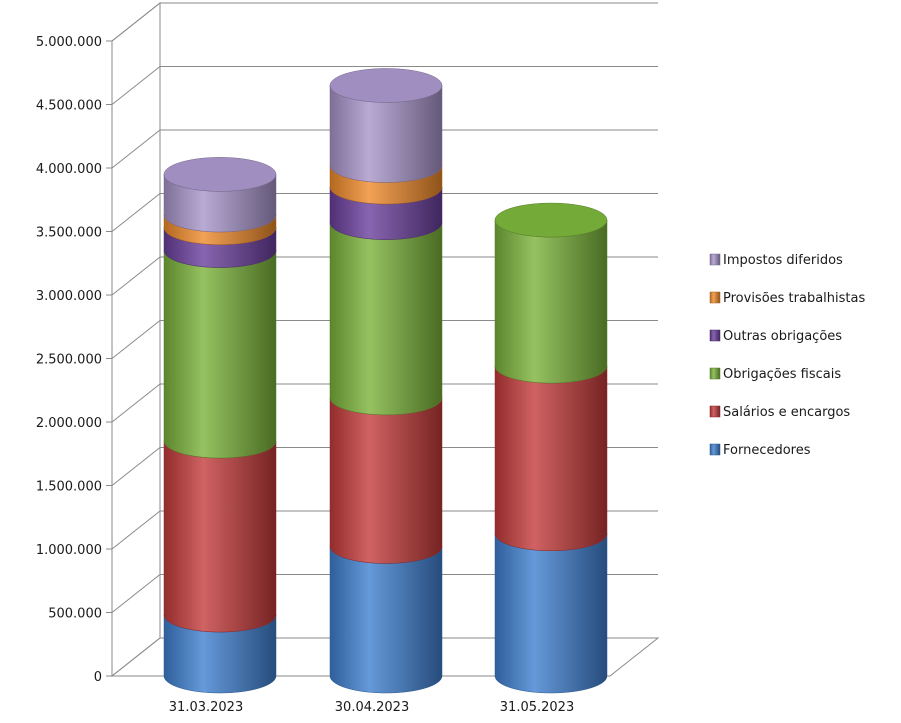 The width and height of the screenshot is (901, 723). Describe the element at coordinates (69, 106) in the screenshot. I see `y-tick-label: 4.500.000` at that location.